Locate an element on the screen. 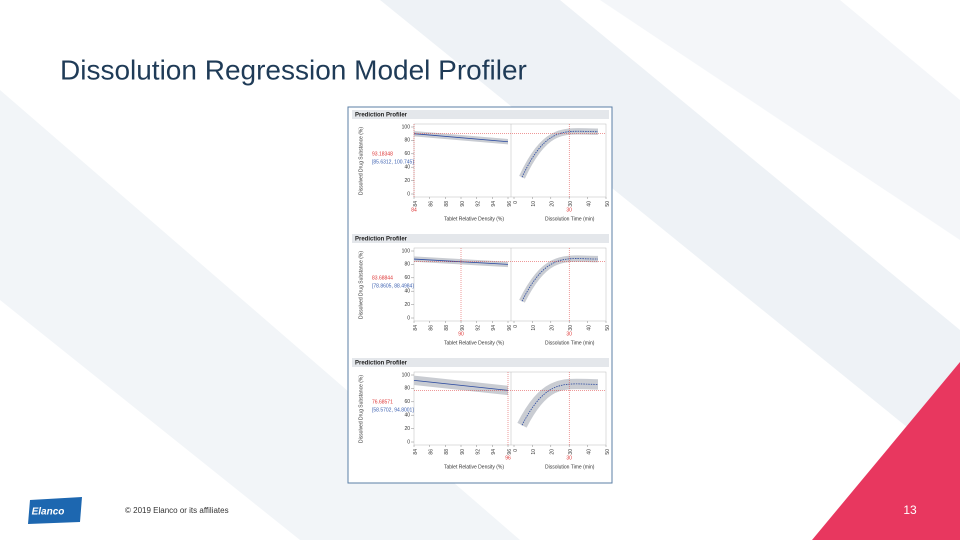 The height and width of the screenshot is (545, 960). logo: Elanco is located at coordinates (55, 510).